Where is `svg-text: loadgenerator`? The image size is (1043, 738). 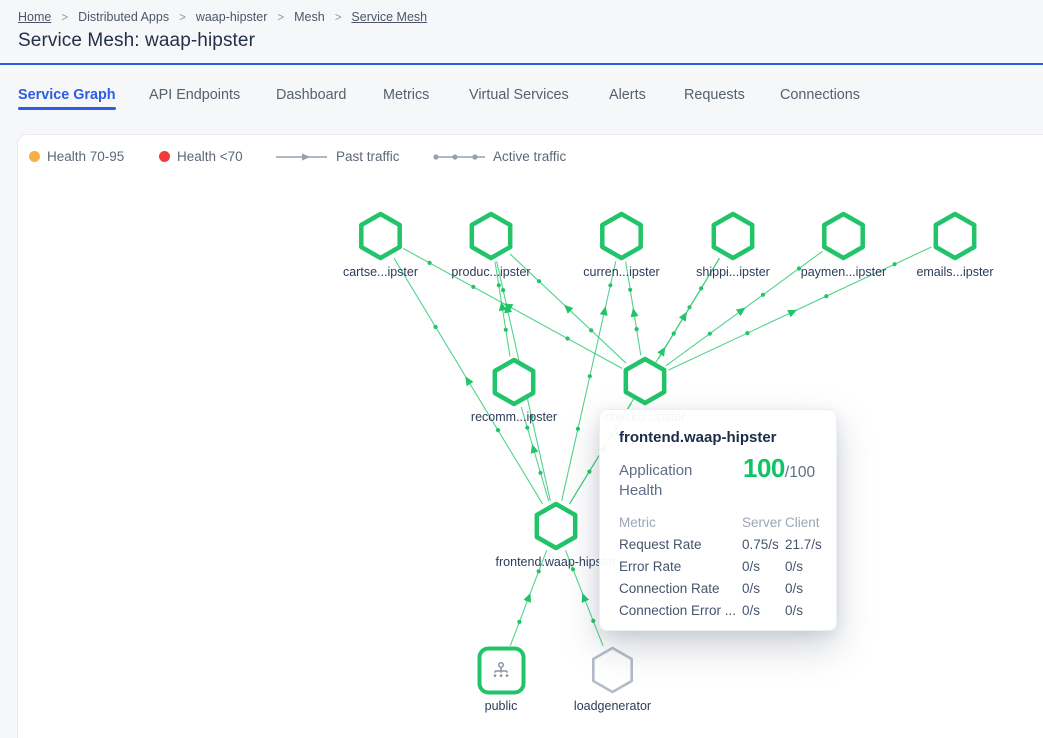
svg-text: loadgenerator is located at coordinates (612, 706).